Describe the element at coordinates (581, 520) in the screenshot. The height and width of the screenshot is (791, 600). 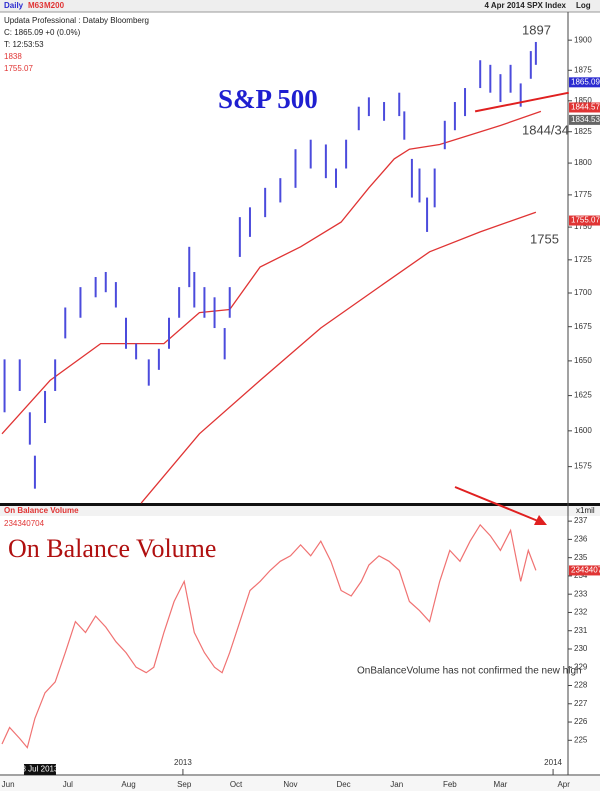
I see `y-tick-label: 237` at that location.